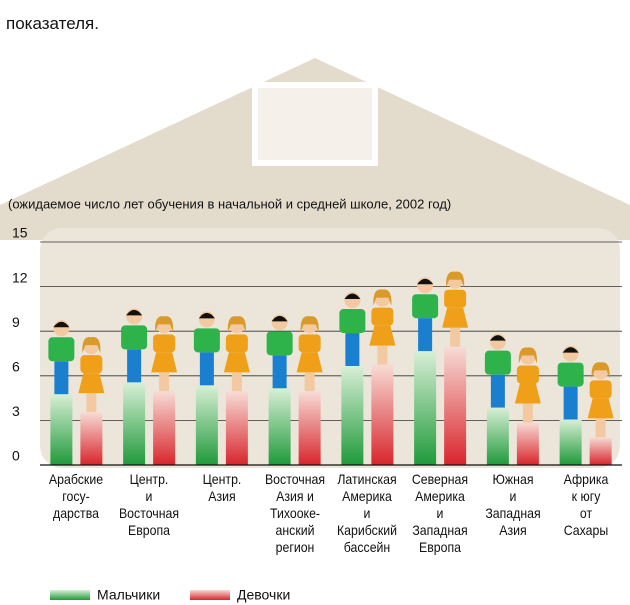 This screenshot has width=630, height=605. I want to click on intro-text: показателя., so click(52, 23).